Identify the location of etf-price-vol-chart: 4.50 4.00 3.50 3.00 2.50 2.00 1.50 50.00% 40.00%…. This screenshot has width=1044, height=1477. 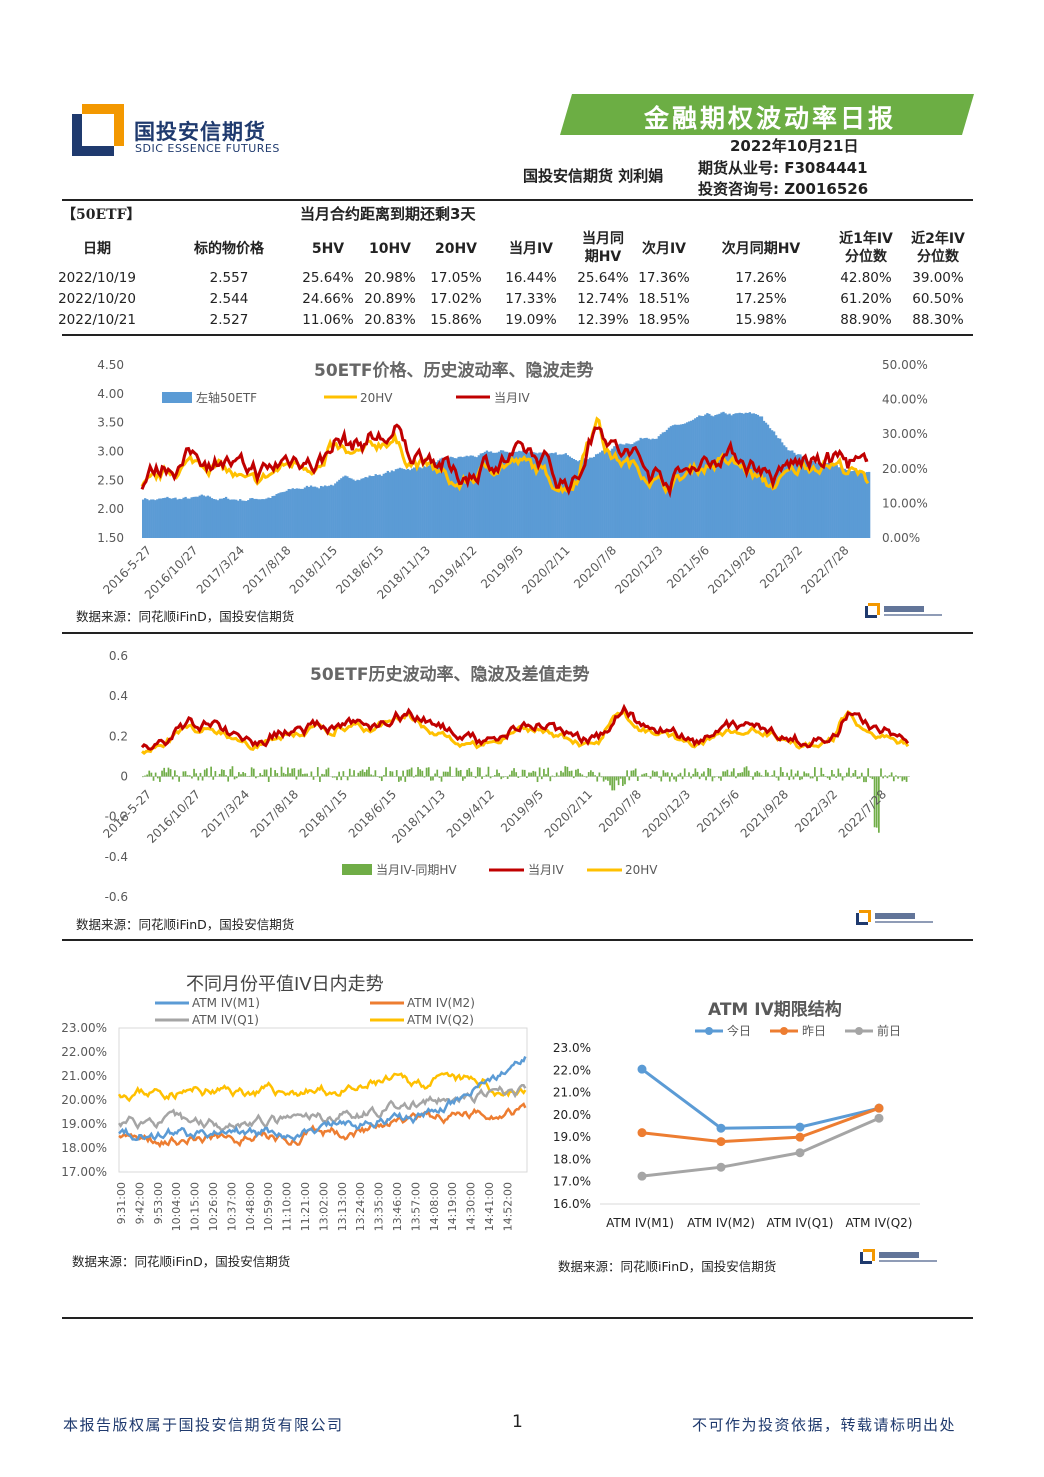
(512, 480).